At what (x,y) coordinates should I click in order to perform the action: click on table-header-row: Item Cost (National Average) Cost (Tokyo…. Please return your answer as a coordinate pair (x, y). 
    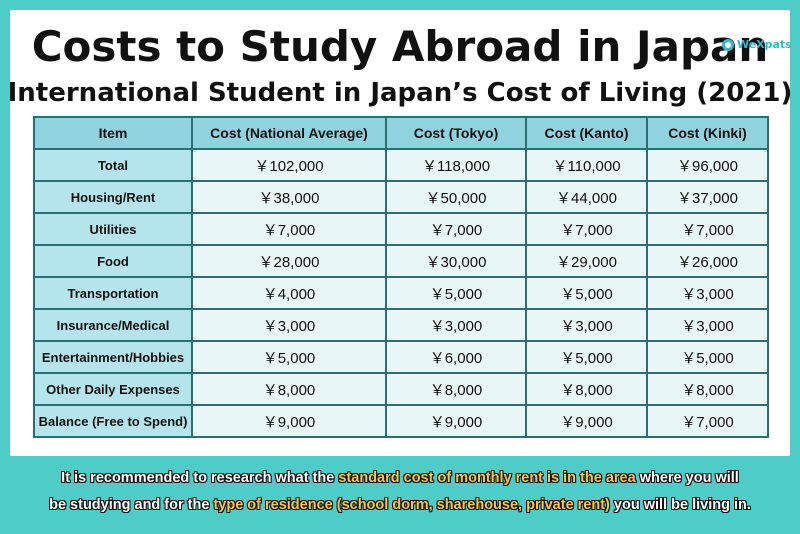
    Looking at the image, I should click on (401, 133).